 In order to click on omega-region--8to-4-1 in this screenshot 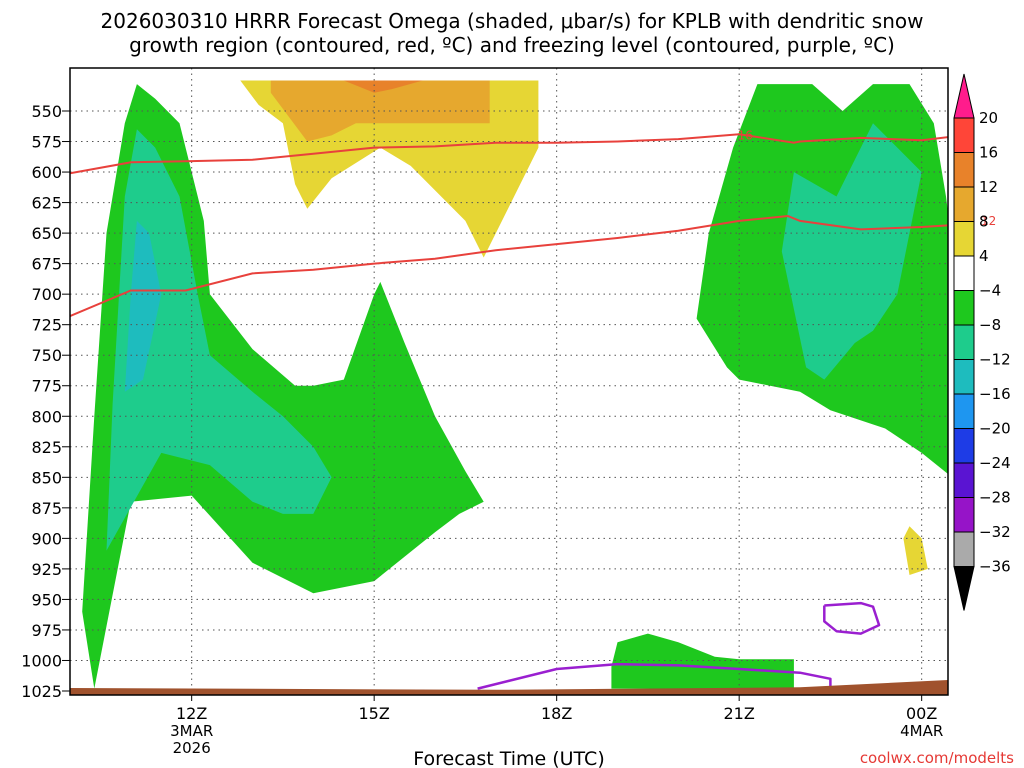, I will do `click(702, 661)`.